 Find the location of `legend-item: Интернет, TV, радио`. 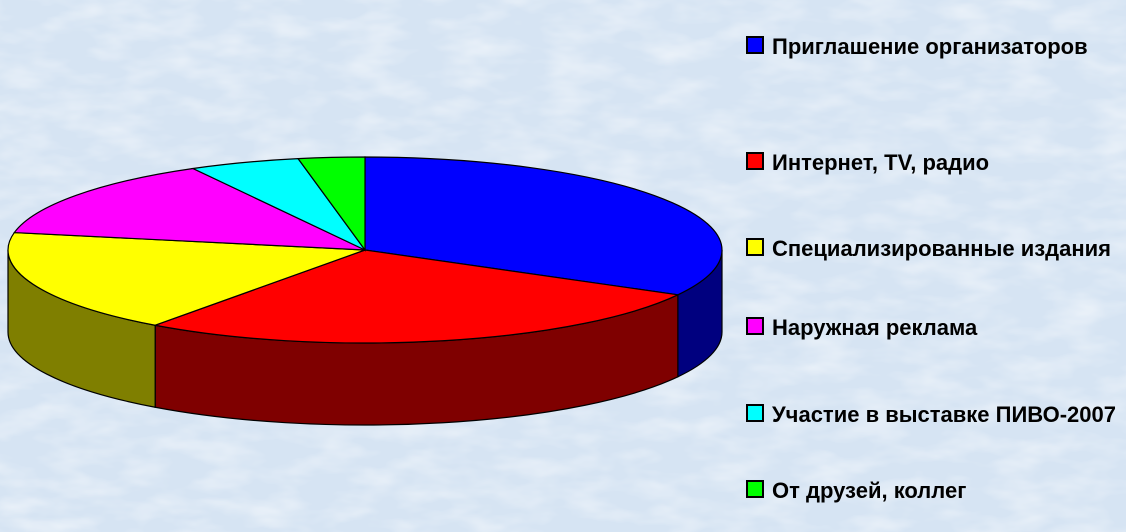

legend-item: Интернет, TV, радио is located at coordinates (936, 162).